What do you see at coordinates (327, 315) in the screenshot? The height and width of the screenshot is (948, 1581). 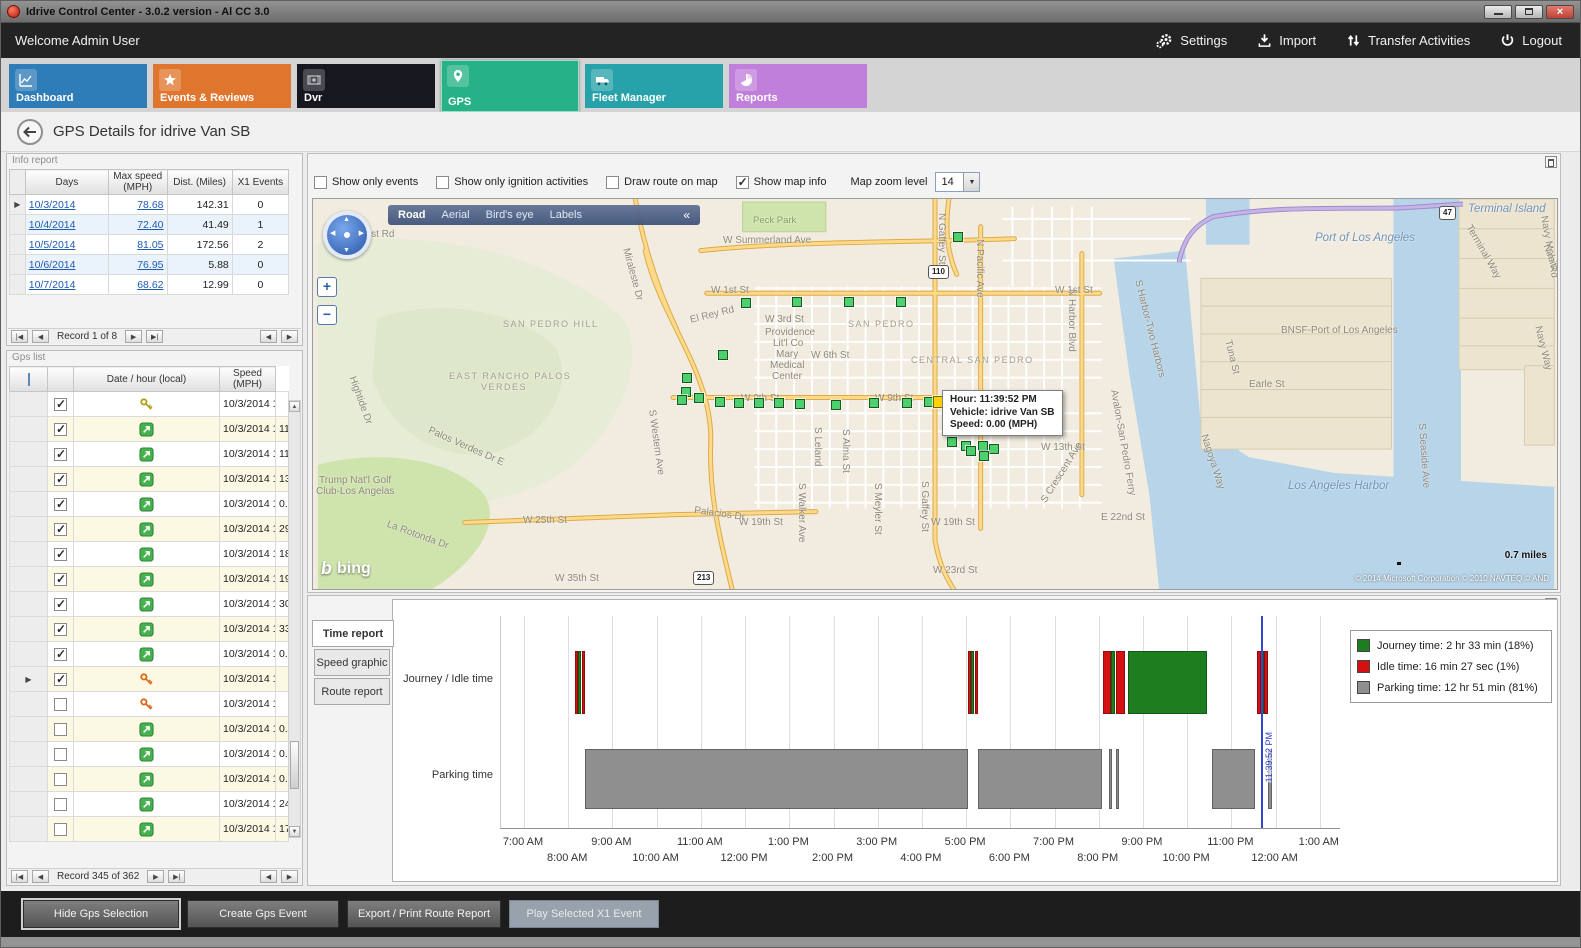 I see `map-zoom-out-button: −` at bounding box center [327, 315].